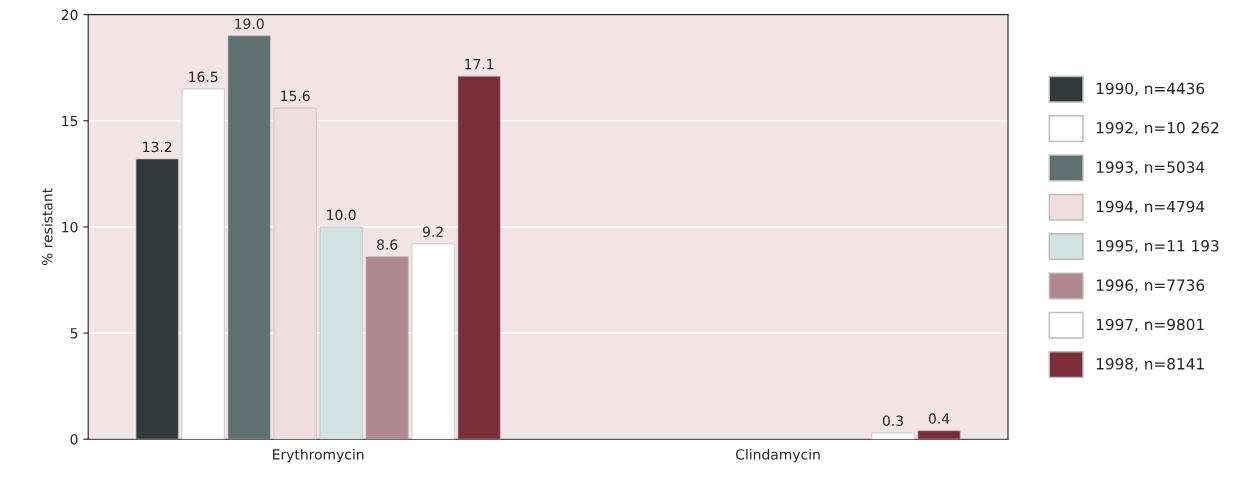 This screenshot has height=488, width=1260. I want to click on legend-label: 1996, n=7736, so click(1150, 286).